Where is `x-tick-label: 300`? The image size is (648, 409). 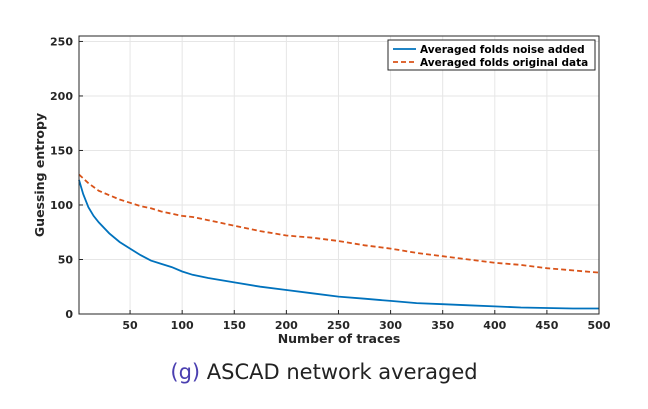 x-tick-label: 300 is located at coordinates (390, 325).